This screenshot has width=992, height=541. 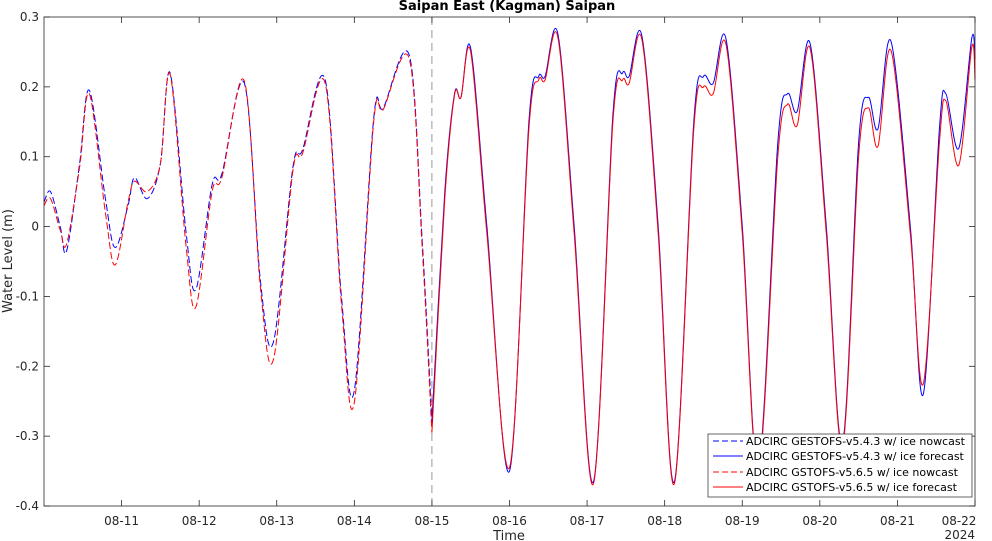 I want to click on legend-item: ADCIRC GESTOFS-v5.4.3 w/ ice nowcast, so click(x=839, y=441).